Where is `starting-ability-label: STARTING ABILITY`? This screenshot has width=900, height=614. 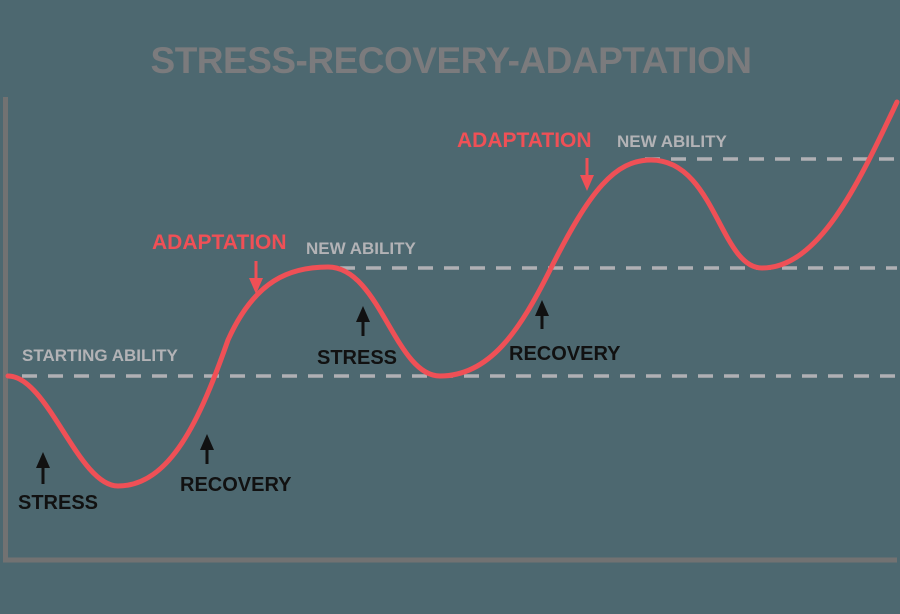 starting-ability-label: STARTING ABILITY is located at coordinates (100, 355).